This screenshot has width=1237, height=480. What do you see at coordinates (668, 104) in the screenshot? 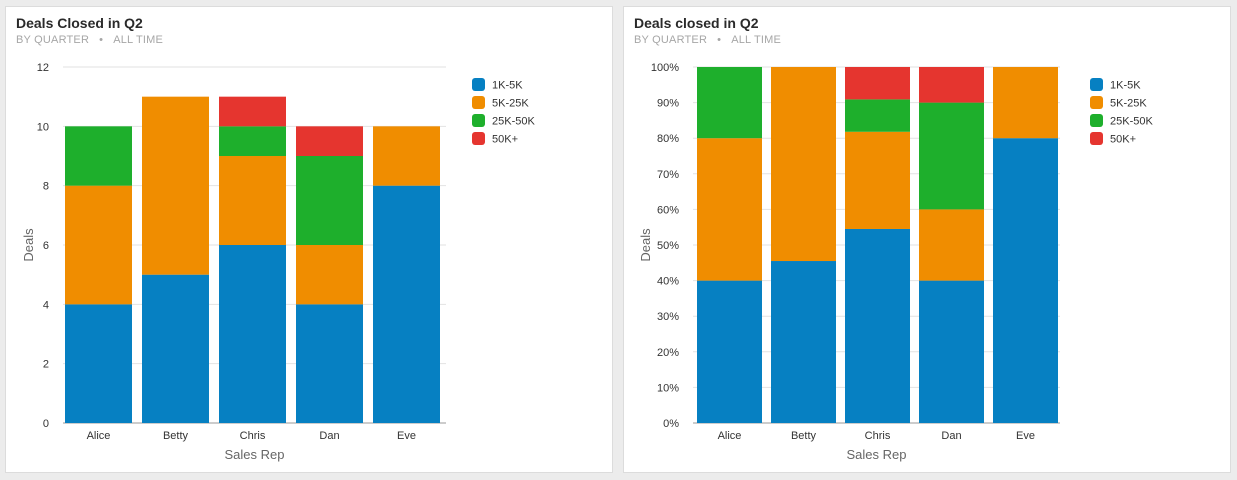
I see `y-tick-label: 90%` at bounding box center [668, 104].